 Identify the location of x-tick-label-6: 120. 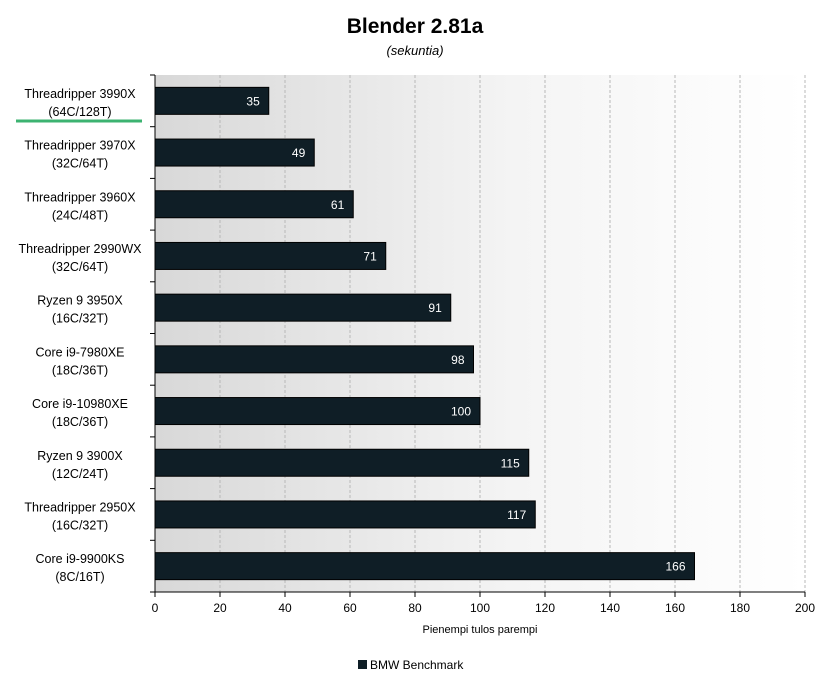
(545, 608).